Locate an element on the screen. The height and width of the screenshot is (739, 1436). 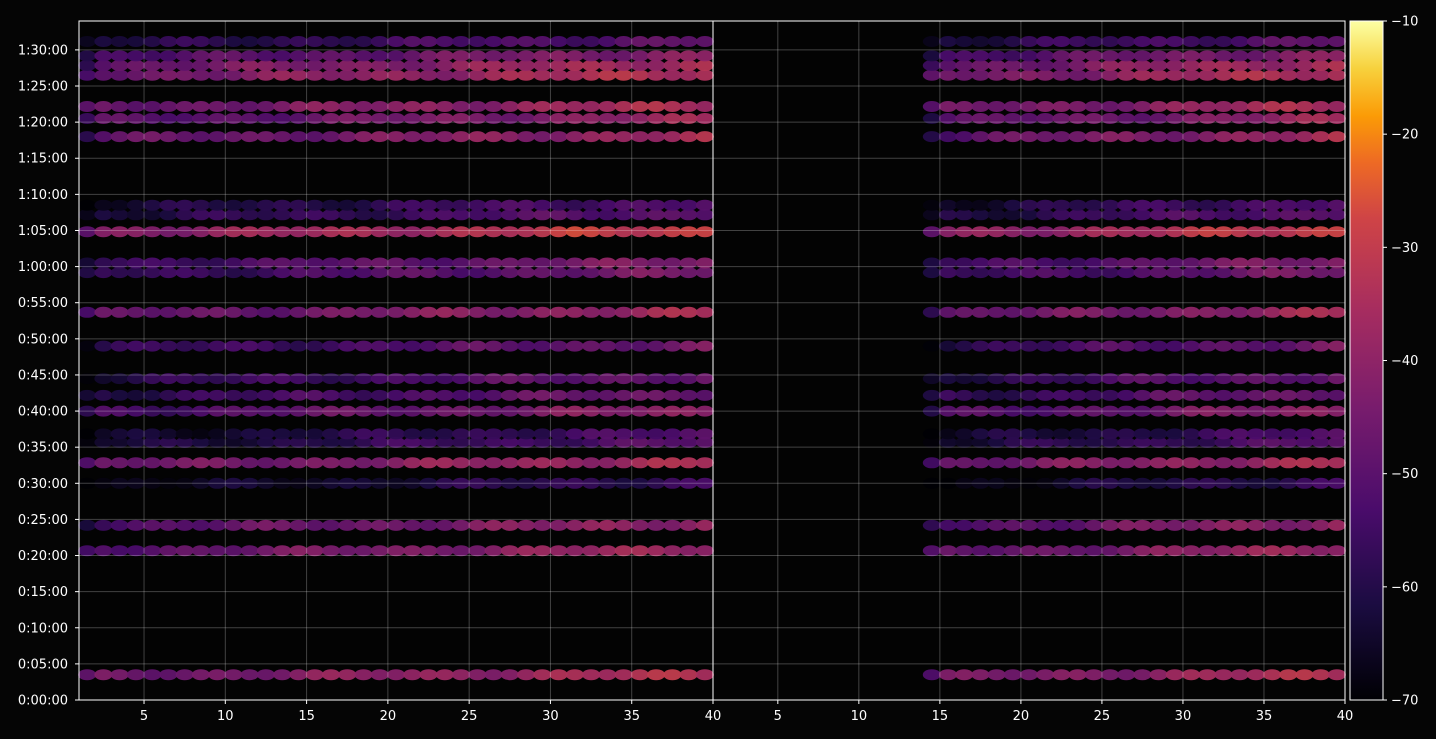
colorbar-tick-label: −30 is located at coordinates (1404, 248).